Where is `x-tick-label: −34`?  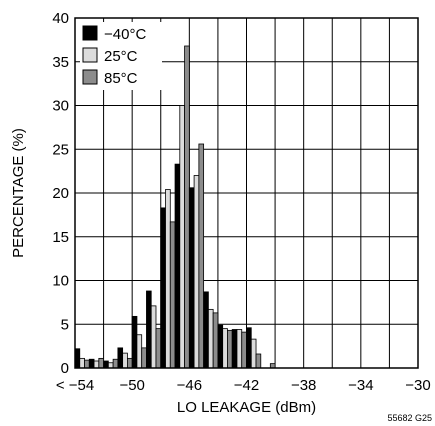
x-tick-label: −34 is located at coordinates (360, 385).